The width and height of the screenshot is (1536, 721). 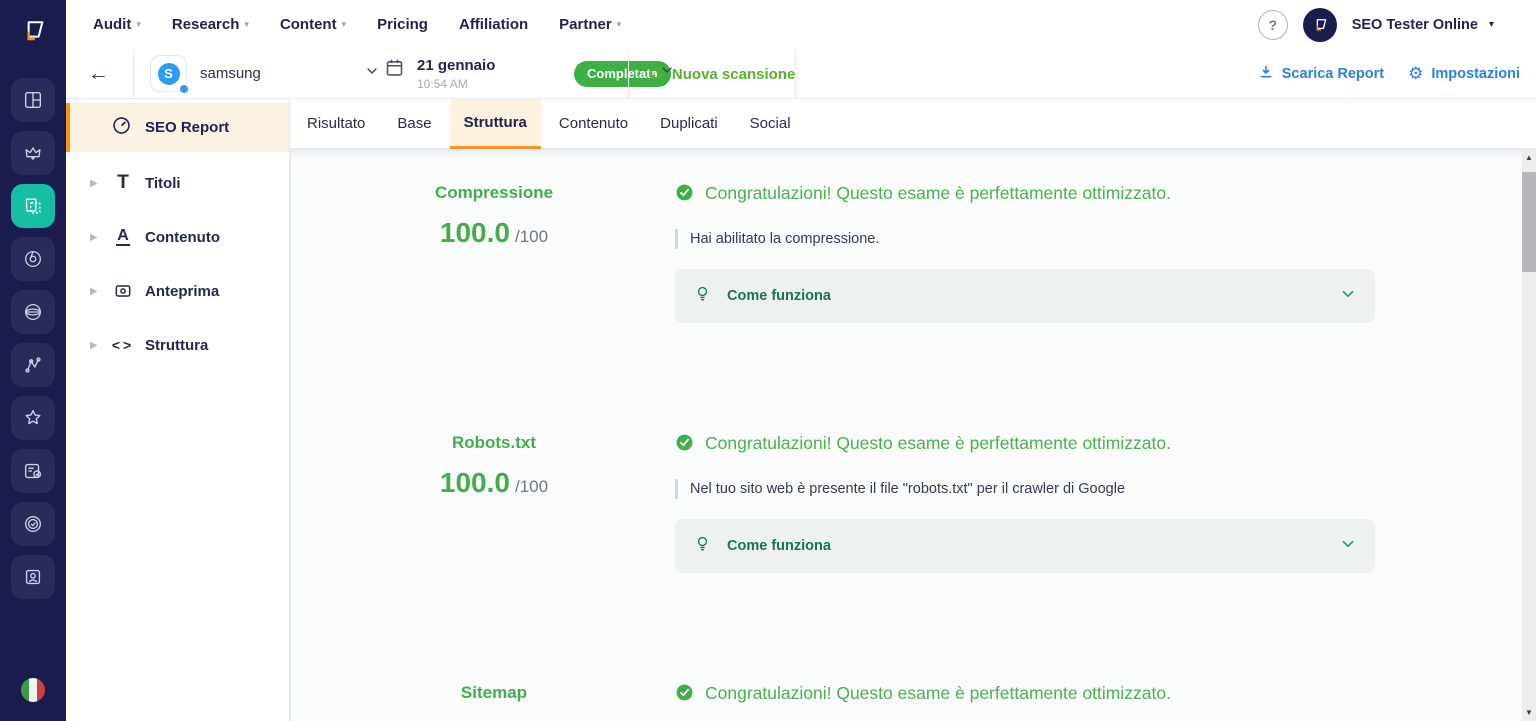 What do you see at coordinates (33, 365) in the screenshot?
I see `nodes-graph-icon` at bounding box center [33, 365].